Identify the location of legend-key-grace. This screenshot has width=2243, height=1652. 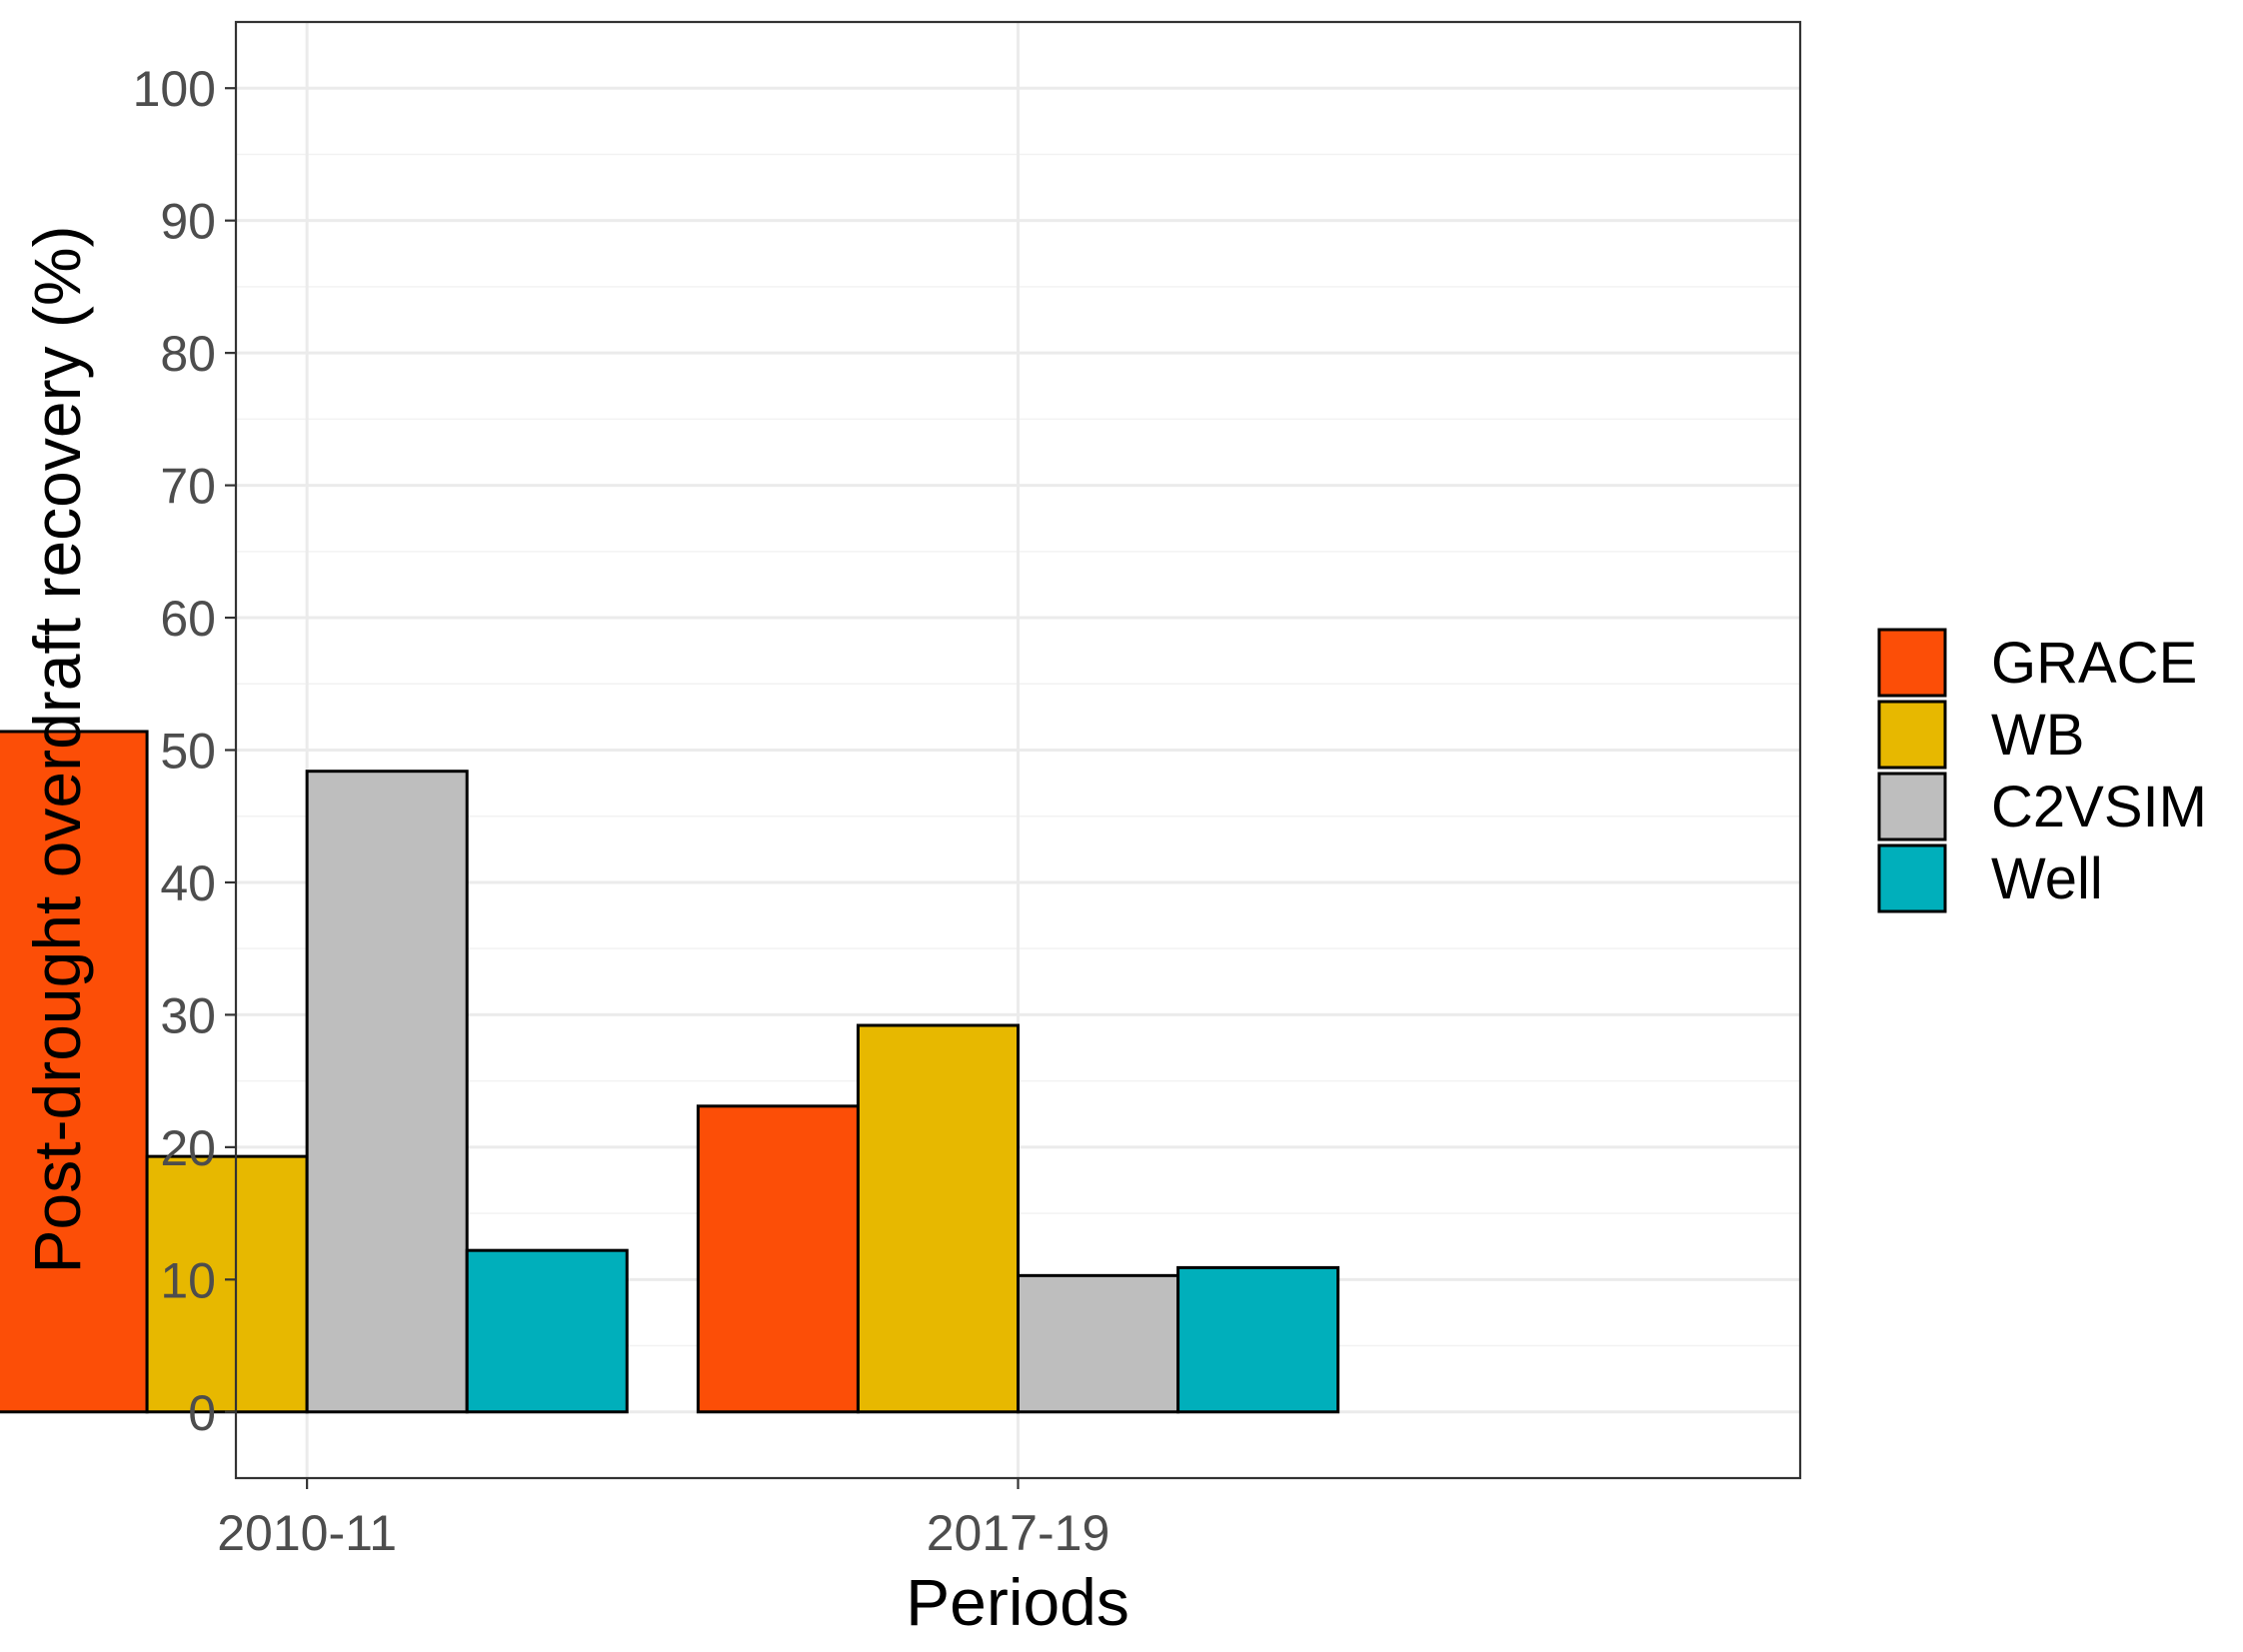
(1912, 663).